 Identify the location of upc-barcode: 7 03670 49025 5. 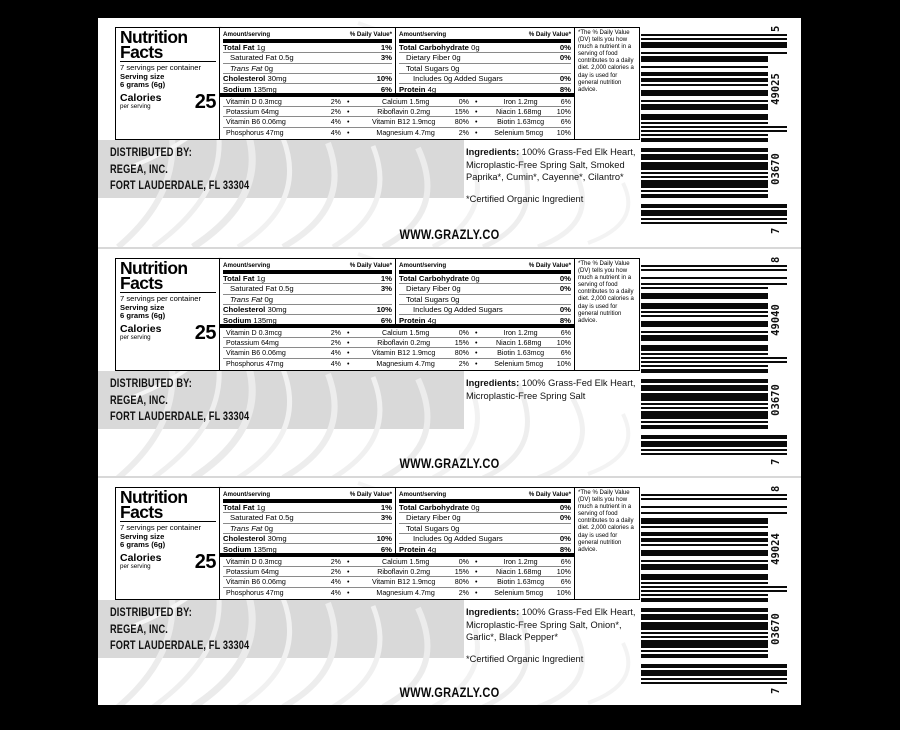
(716, 129).